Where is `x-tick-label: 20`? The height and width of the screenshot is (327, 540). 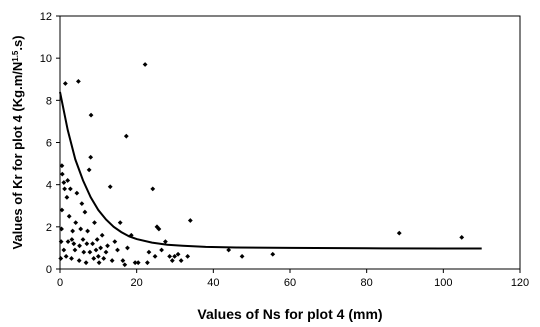
x-tick-label: 20 is located at coordinates (137, 283).